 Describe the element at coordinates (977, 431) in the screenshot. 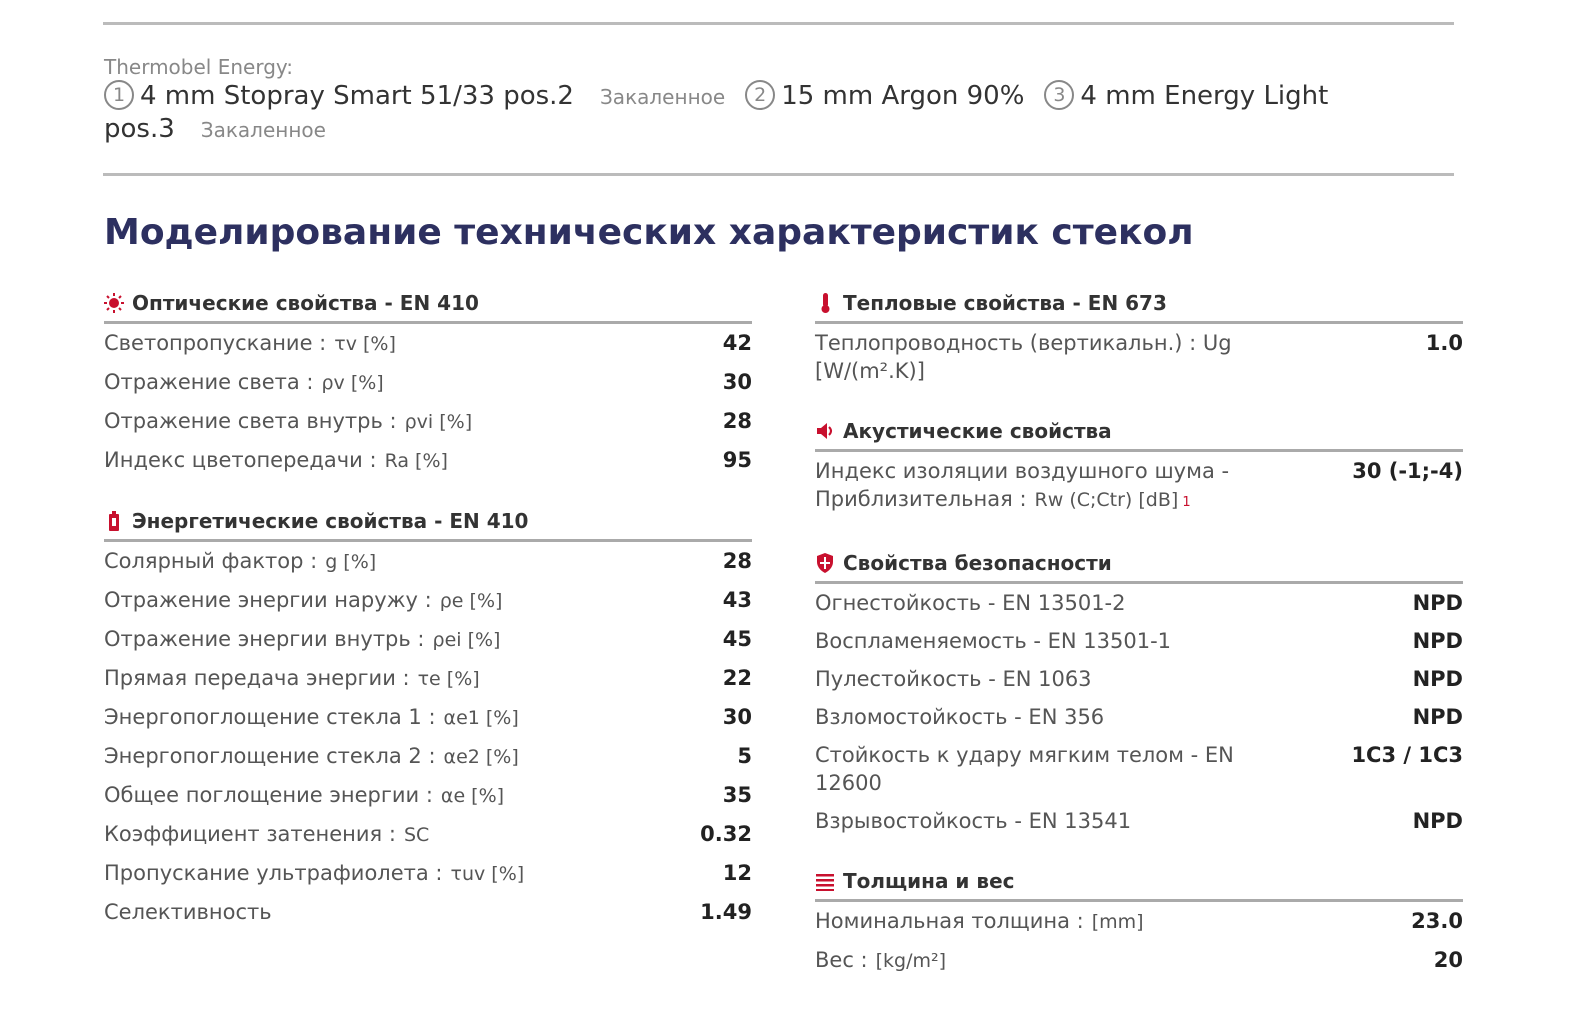

I see `section-title: Акустические свойства` at that location.